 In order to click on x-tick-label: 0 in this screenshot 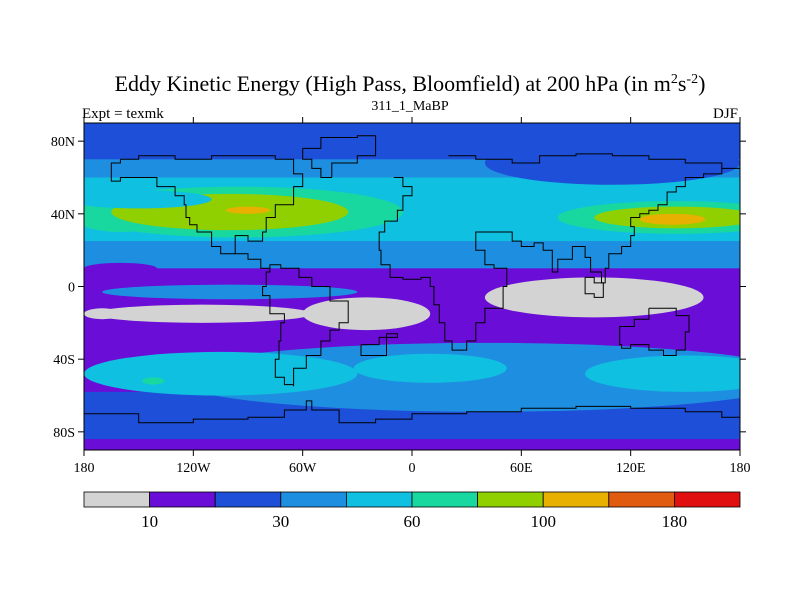, I will do `click(412, 468)`.